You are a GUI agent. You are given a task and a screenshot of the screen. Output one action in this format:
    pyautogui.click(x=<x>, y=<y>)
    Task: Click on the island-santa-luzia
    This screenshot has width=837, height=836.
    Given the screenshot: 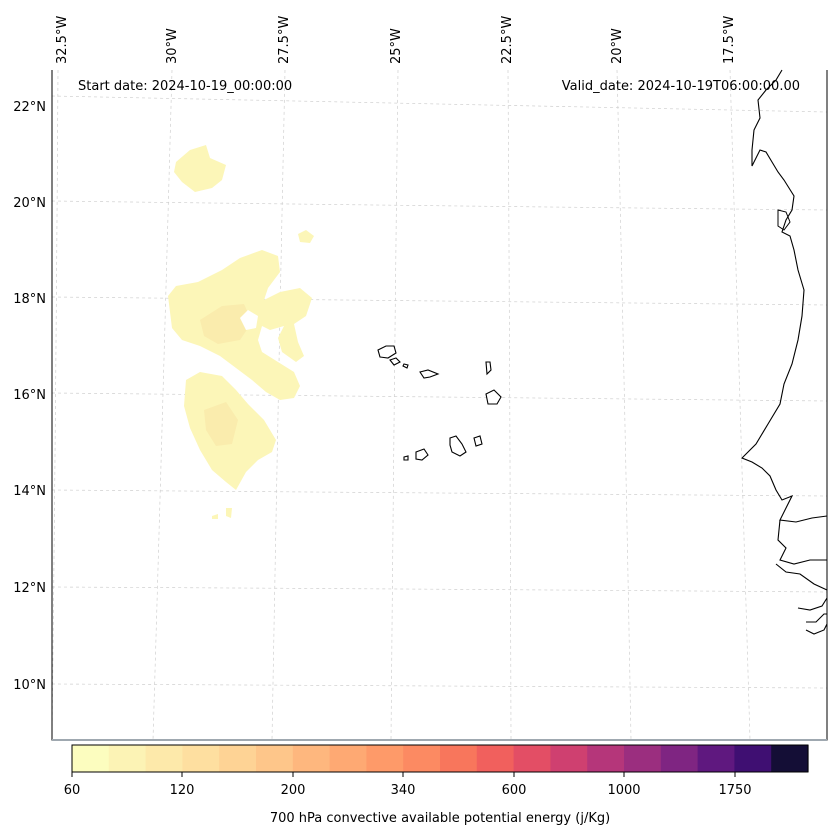 What is the action you would take?
    pyautogui.click(x=405, y=366)
    